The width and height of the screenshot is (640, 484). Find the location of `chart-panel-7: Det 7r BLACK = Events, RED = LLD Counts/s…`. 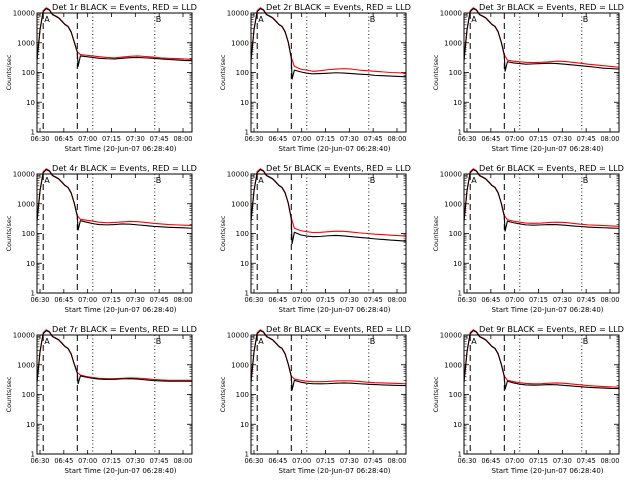

chart-panel-7: Det 7r BLACK = Events, RED = LLD Counts/s… is located at coordinates (101, 399).